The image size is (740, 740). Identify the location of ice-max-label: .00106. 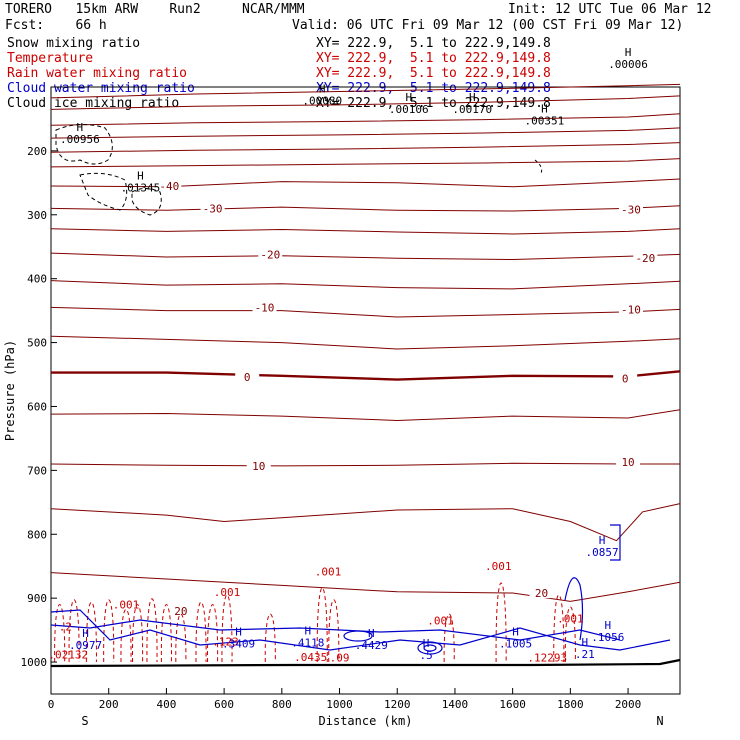
(409, 109).